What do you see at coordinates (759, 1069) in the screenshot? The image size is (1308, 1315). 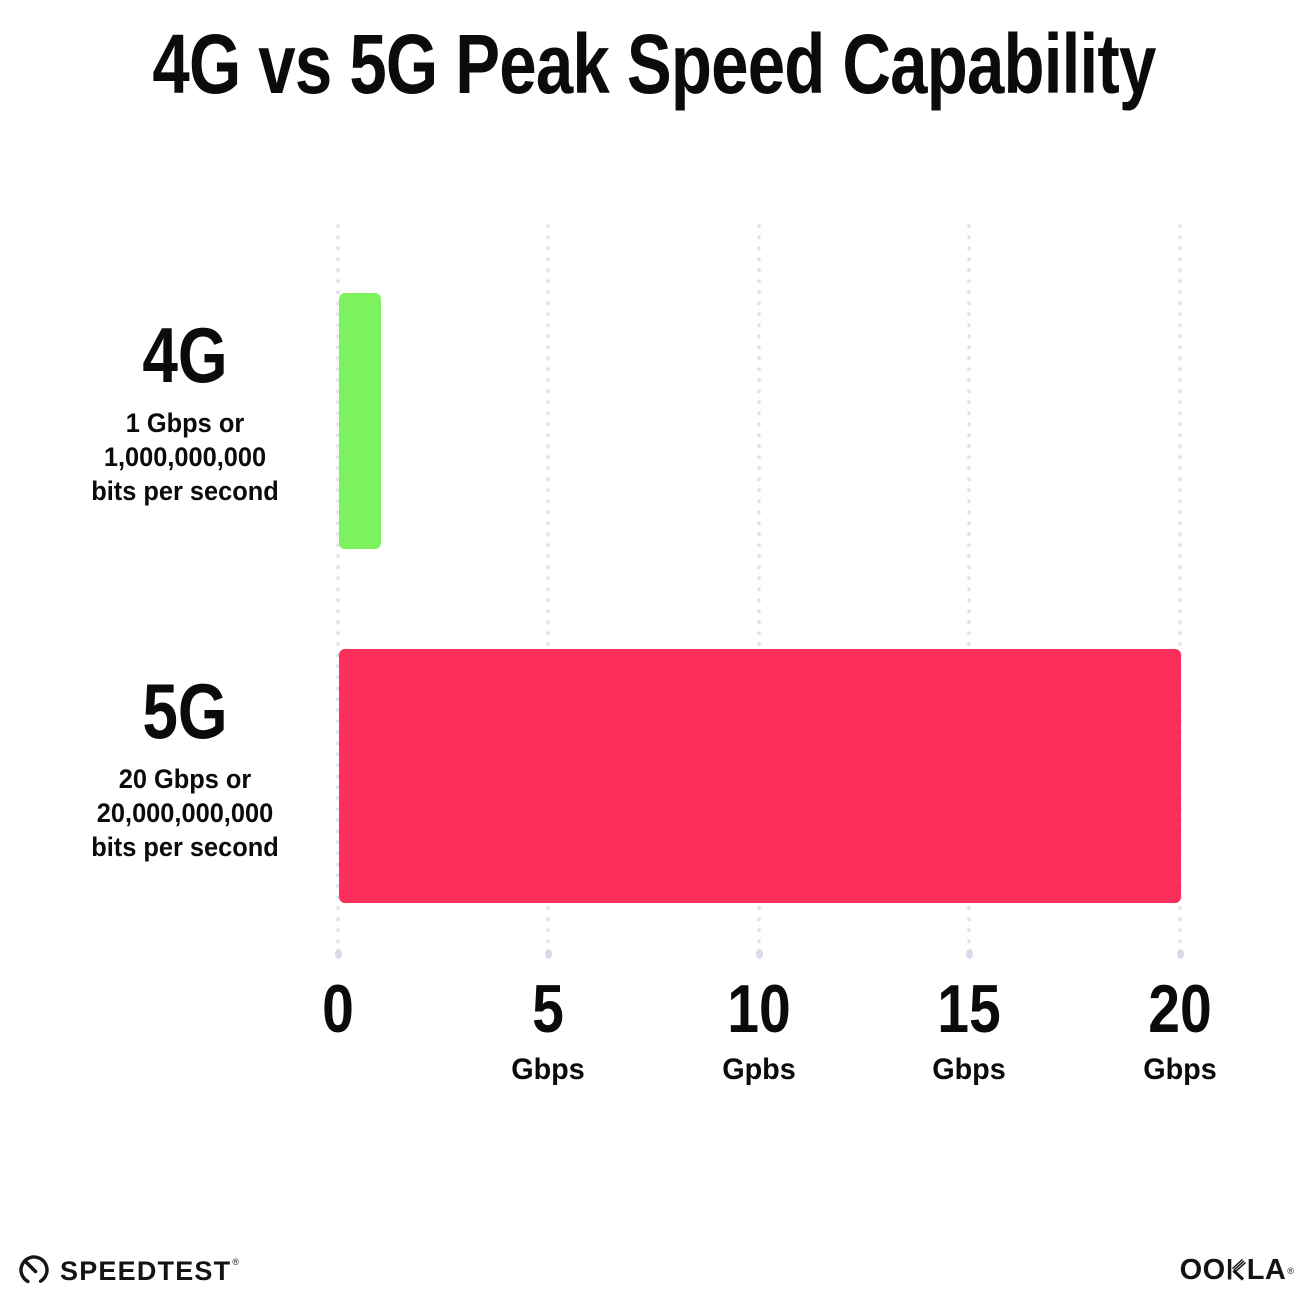 I see `x-tick-10-unit: Gpbs` at bounding box center [759, 1069].